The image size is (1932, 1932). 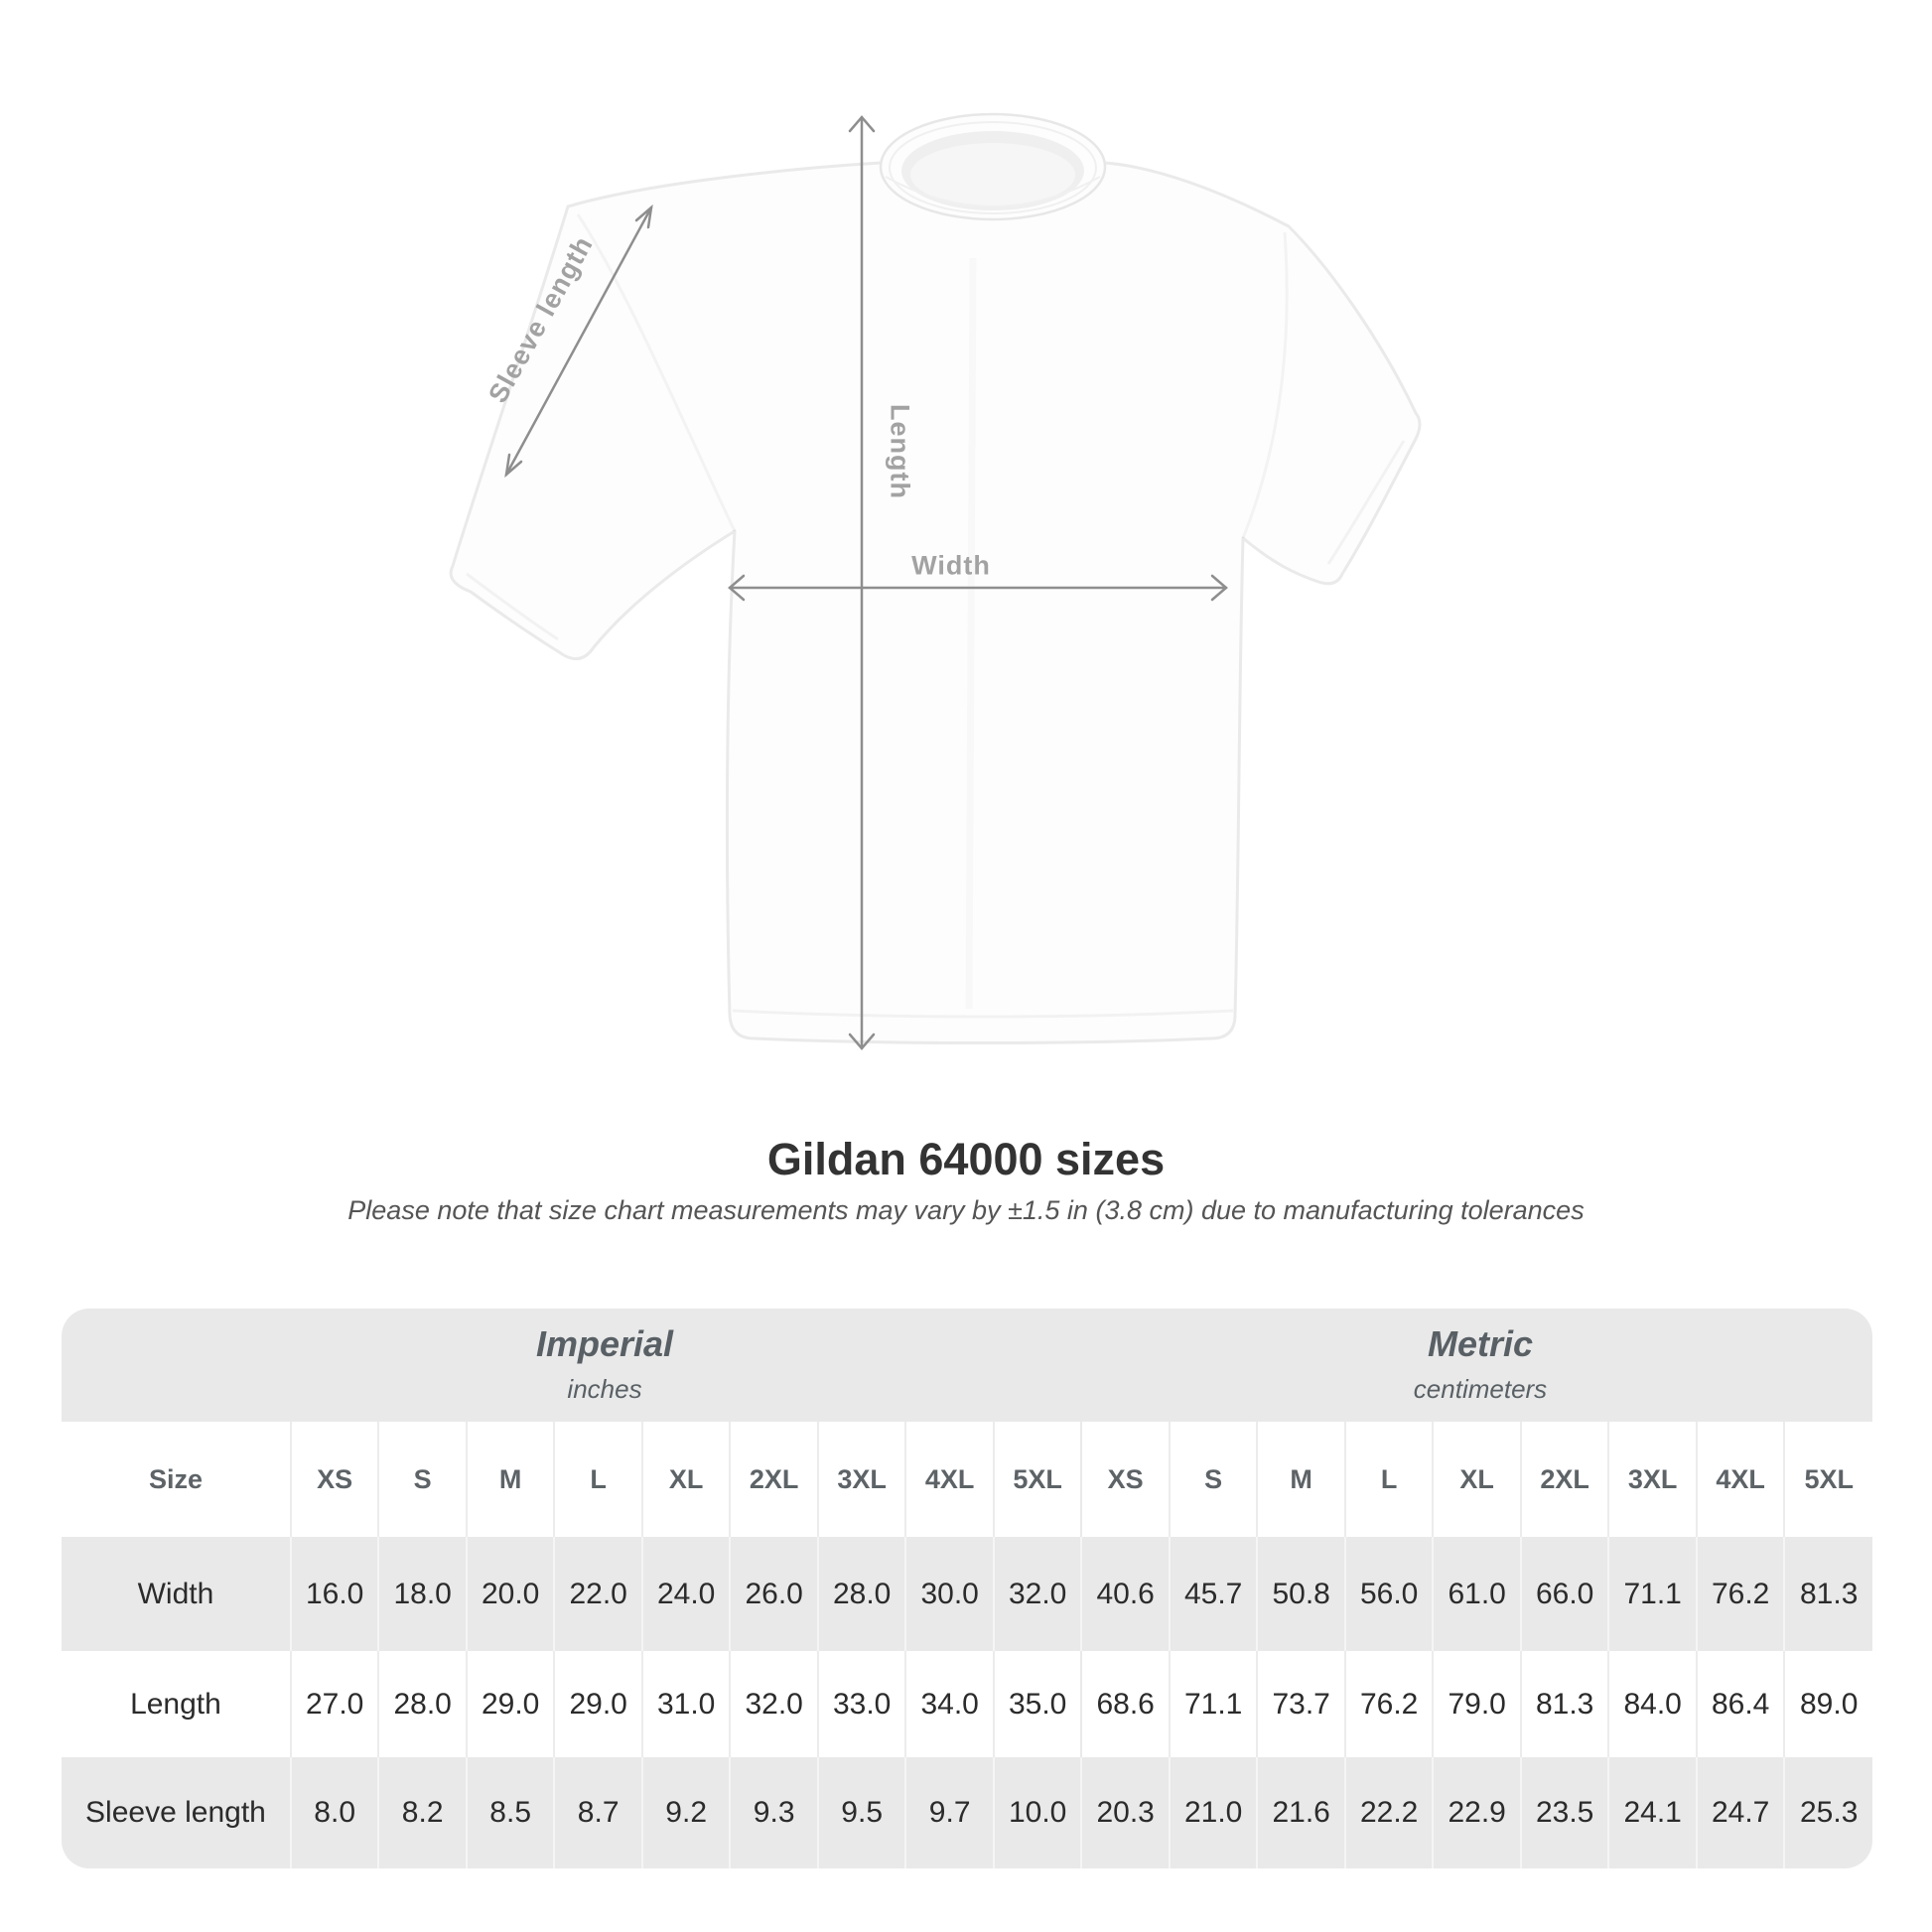 What do you see at coordinates (598, 1594) in the screenshot?
I see `cell-width-imperial-l: 22.0` at bounding box center [598, 1594].